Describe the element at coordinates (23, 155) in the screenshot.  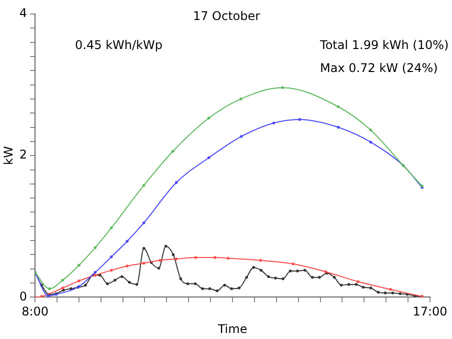
I see `y-tick-label: 2` at that location.